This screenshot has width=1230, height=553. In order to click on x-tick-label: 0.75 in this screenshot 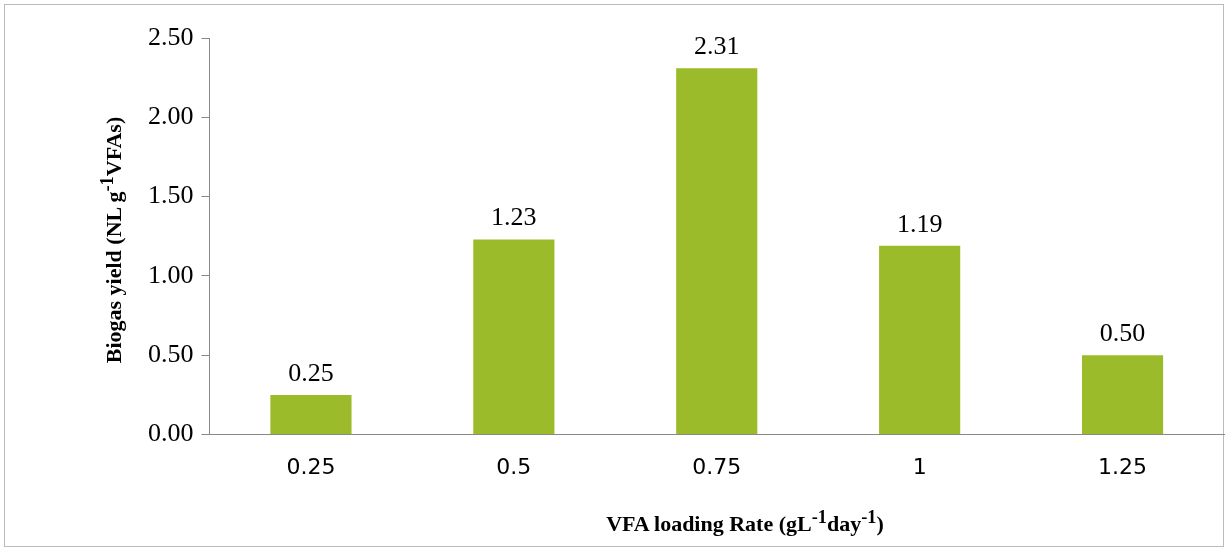, I will do `click(717, 466)`.